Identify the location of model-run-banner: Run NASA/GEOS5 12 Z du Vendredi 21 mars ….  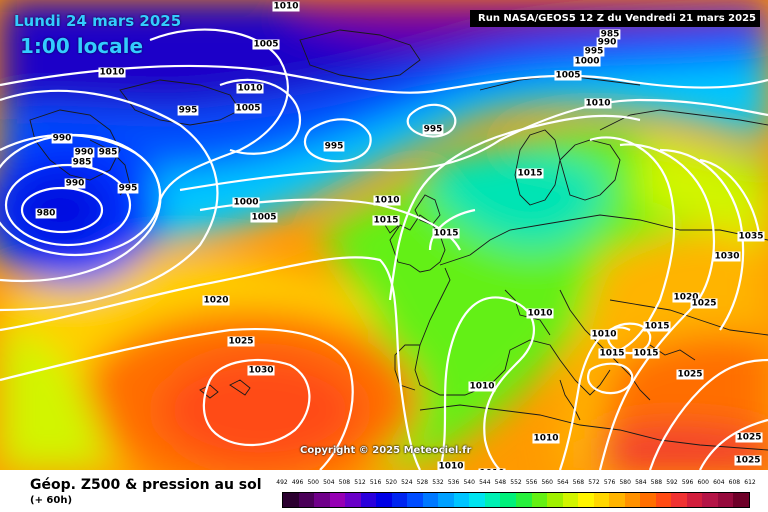
(615, 18).